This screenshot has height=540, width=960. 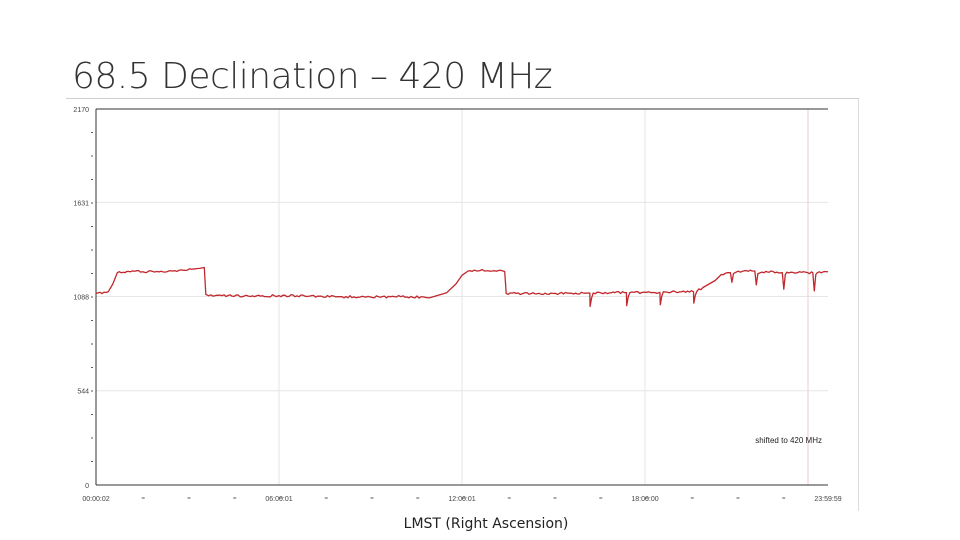 What do you see at coordinates (81, 110) in the screenshot?
I see `y-tick-label: 2170` at bounding box center [81, 110].